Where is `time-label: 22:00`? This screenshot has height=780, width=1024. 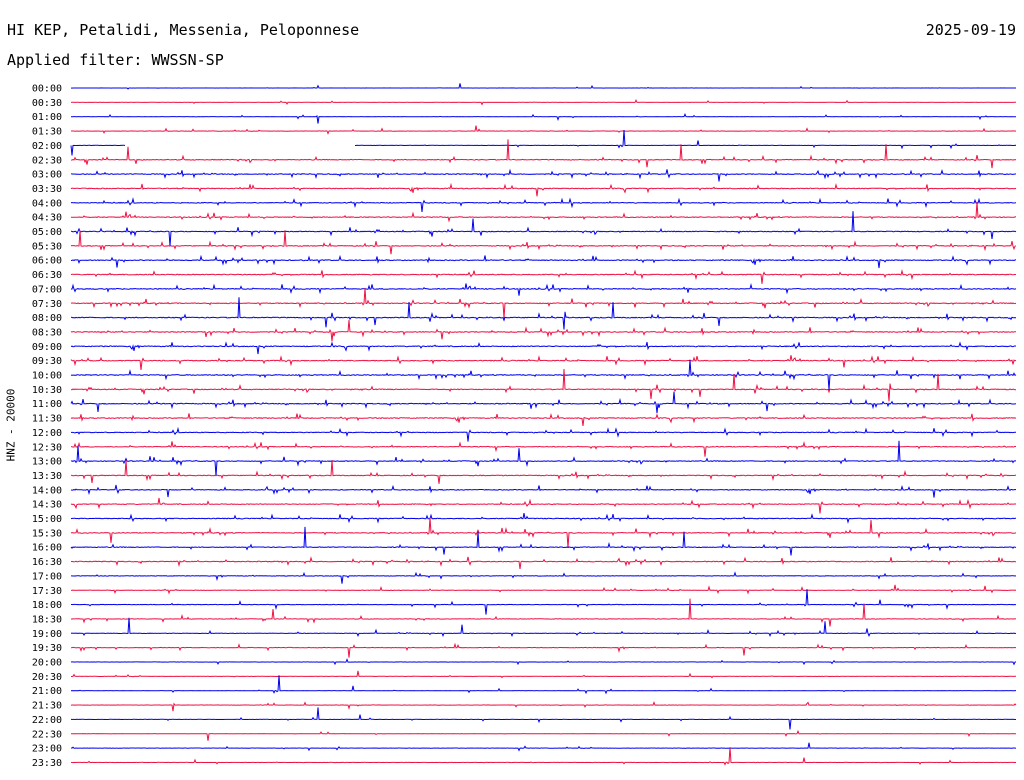 time-label: 22:00 is located at coordinates (47, 720).